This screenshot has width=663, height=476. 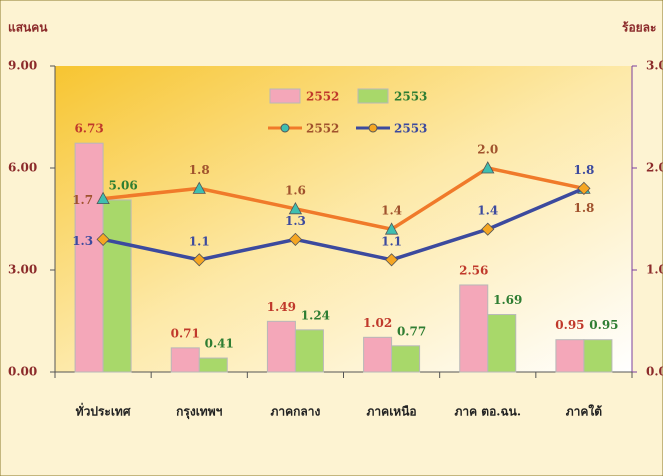 I want to click on bar-value-label: 1.69, so click(x=507, y=300).